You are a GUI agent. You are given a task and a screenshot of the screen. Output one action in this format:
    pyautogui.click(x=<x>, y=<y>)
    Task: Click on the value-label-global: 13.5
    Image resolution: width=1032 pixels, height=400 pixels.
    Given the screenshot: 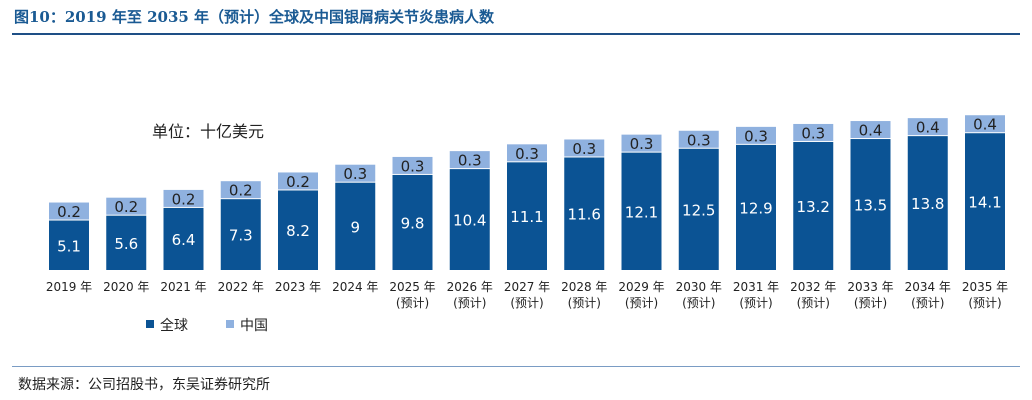 What is the action you would take?
    pyautogui.click(x=870, y=206)
    